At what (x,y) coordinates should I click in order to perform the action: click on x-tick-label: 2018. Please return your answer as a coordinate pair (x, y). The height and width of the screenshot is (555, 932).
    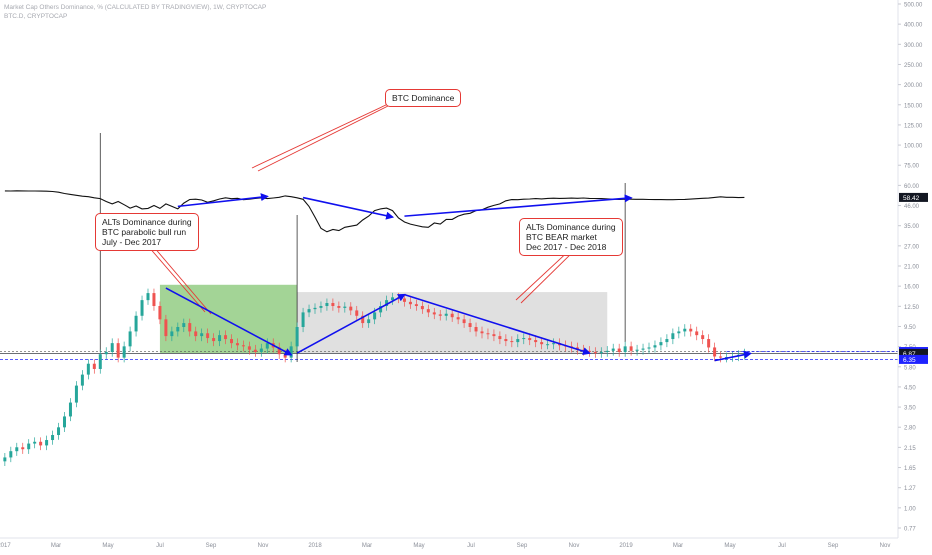
    Looking at the image, I should click on (315, 546).